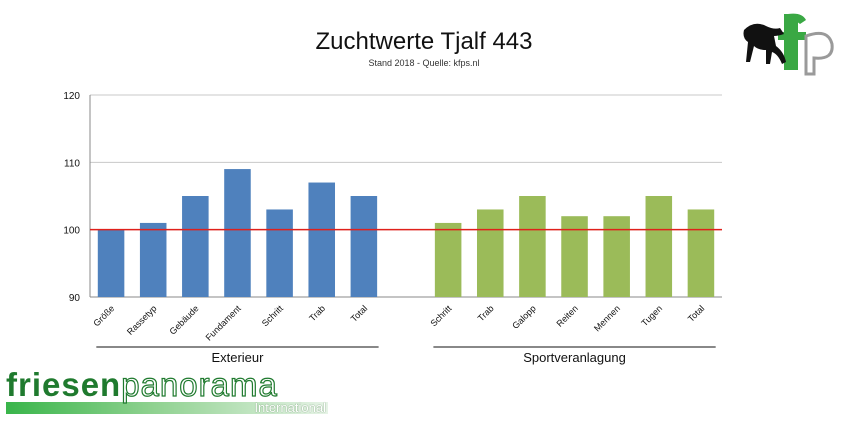 The height and width of the screenshot is (424, 848). Describe the element at coordinates (524, 317) in the screenshot. I see `x-tick-label: Galopp` at that location.